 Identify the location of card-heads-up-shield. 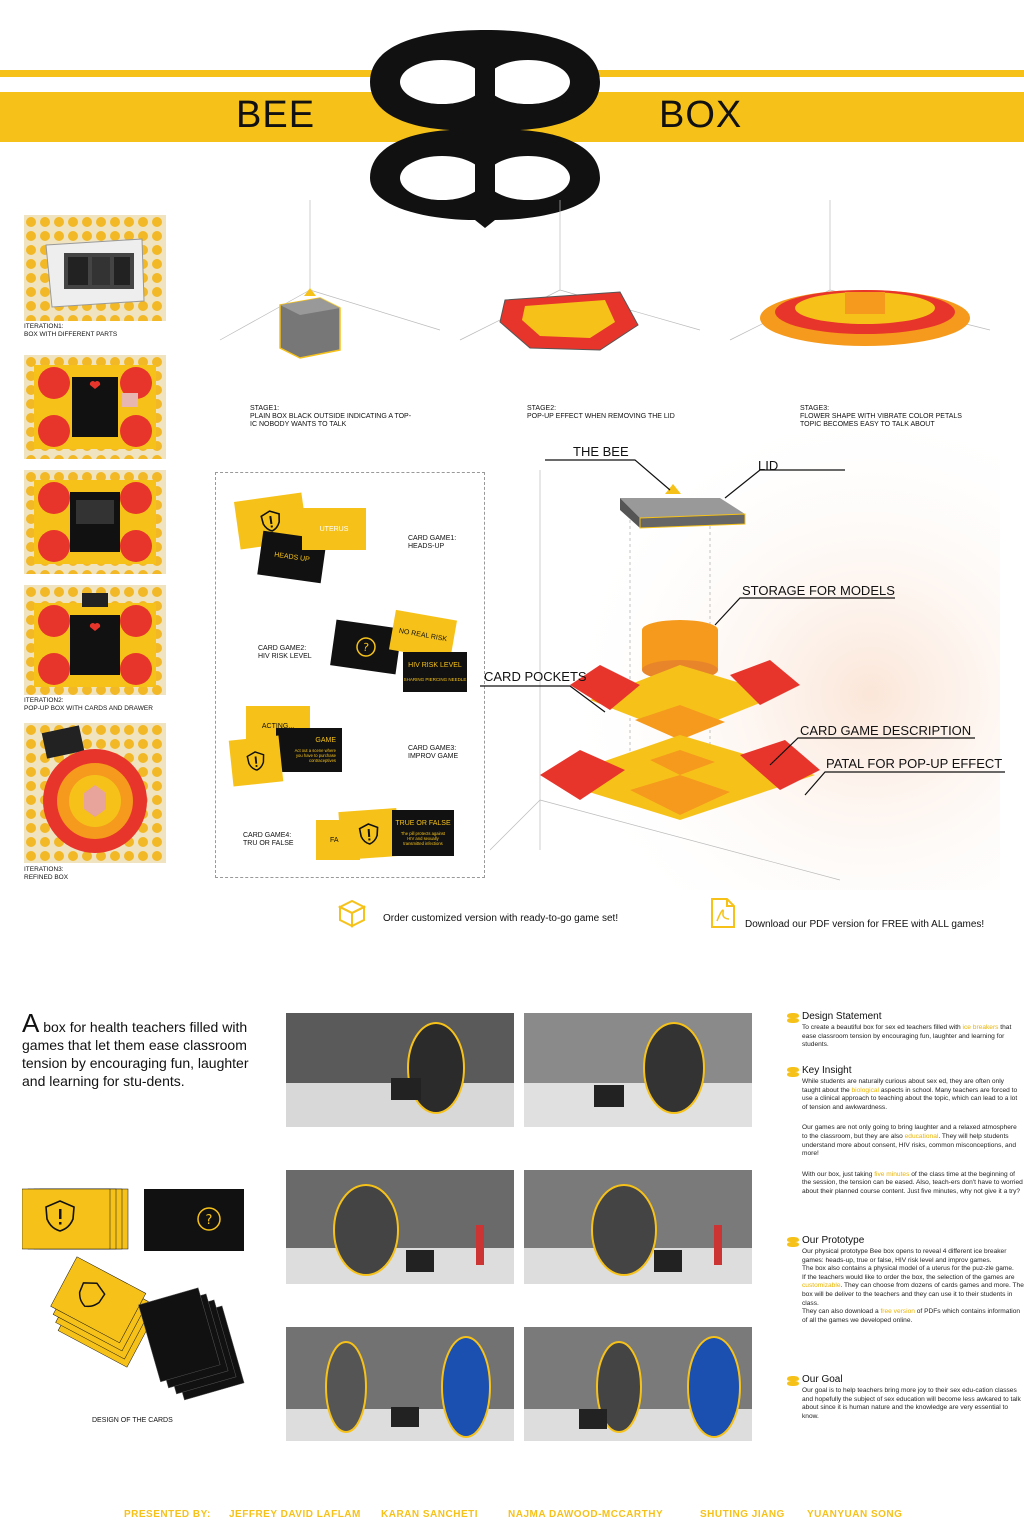
(271, 521).